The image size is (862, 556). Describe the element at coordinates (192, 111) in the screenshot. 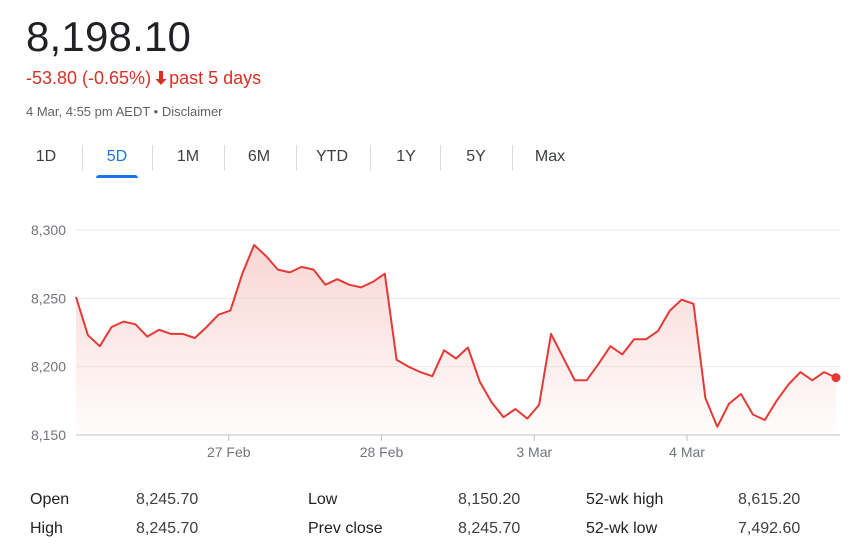

I see `disclaimer-link: Disclaimer` at that location.